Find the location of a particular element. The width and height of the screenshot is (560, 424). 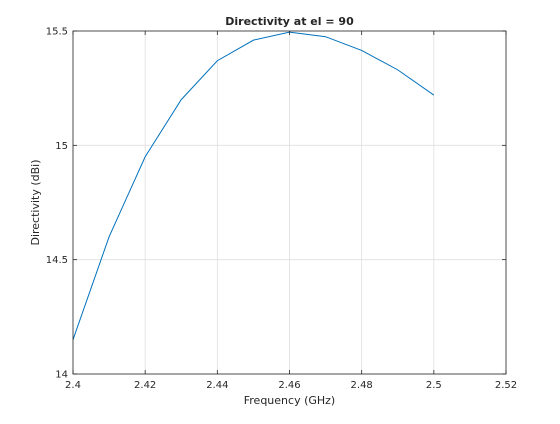

x-tick-label: 2.52 is located at coordinates (506, 385).